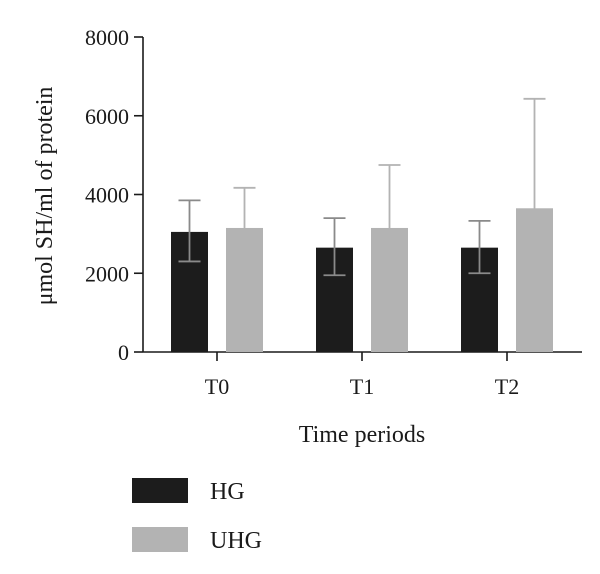 The height and width of the screenshot is (574, 600). I want to click on x-axis: T0 T1 T2, so click(362, 375).